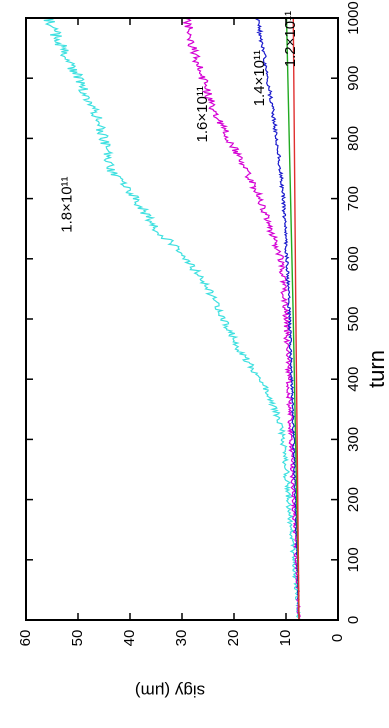 Image resolution: width=389 pixels, height=728 pixels. What do you see at coordinates (337, 638) in the screenshot?
I see `y-tick-label: 0` at bounding box center [337, 638].